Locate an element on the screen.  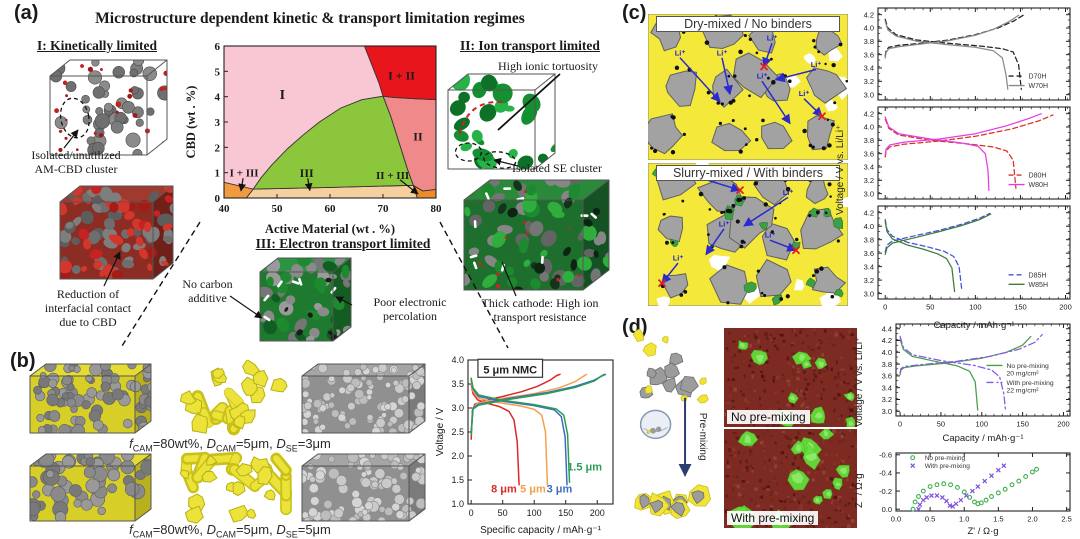
svg-text: 1.5 is located at coordinates (457, 480).